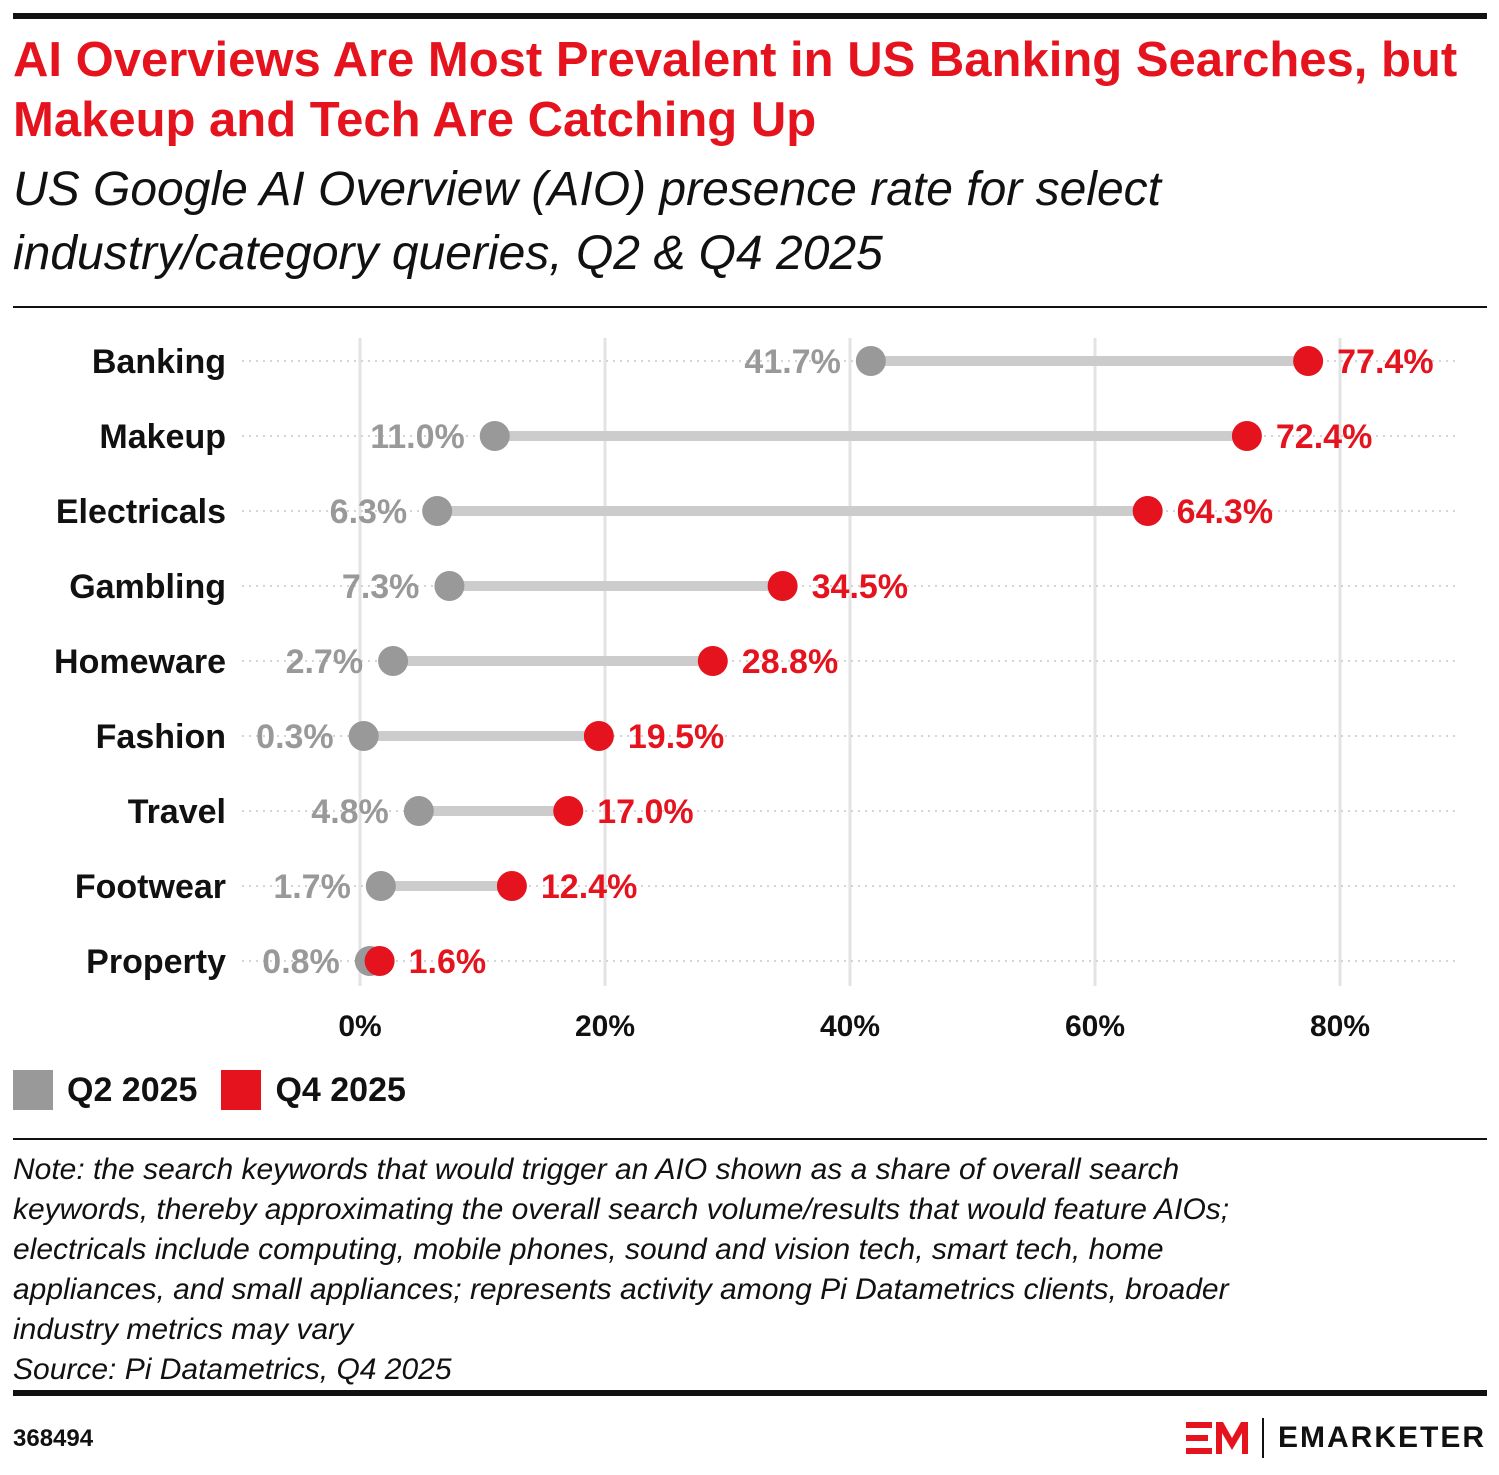  Describe the element at coordinates (1225, 512) in the screenshot. I see `q4-value-label: 64.3%` at that location.